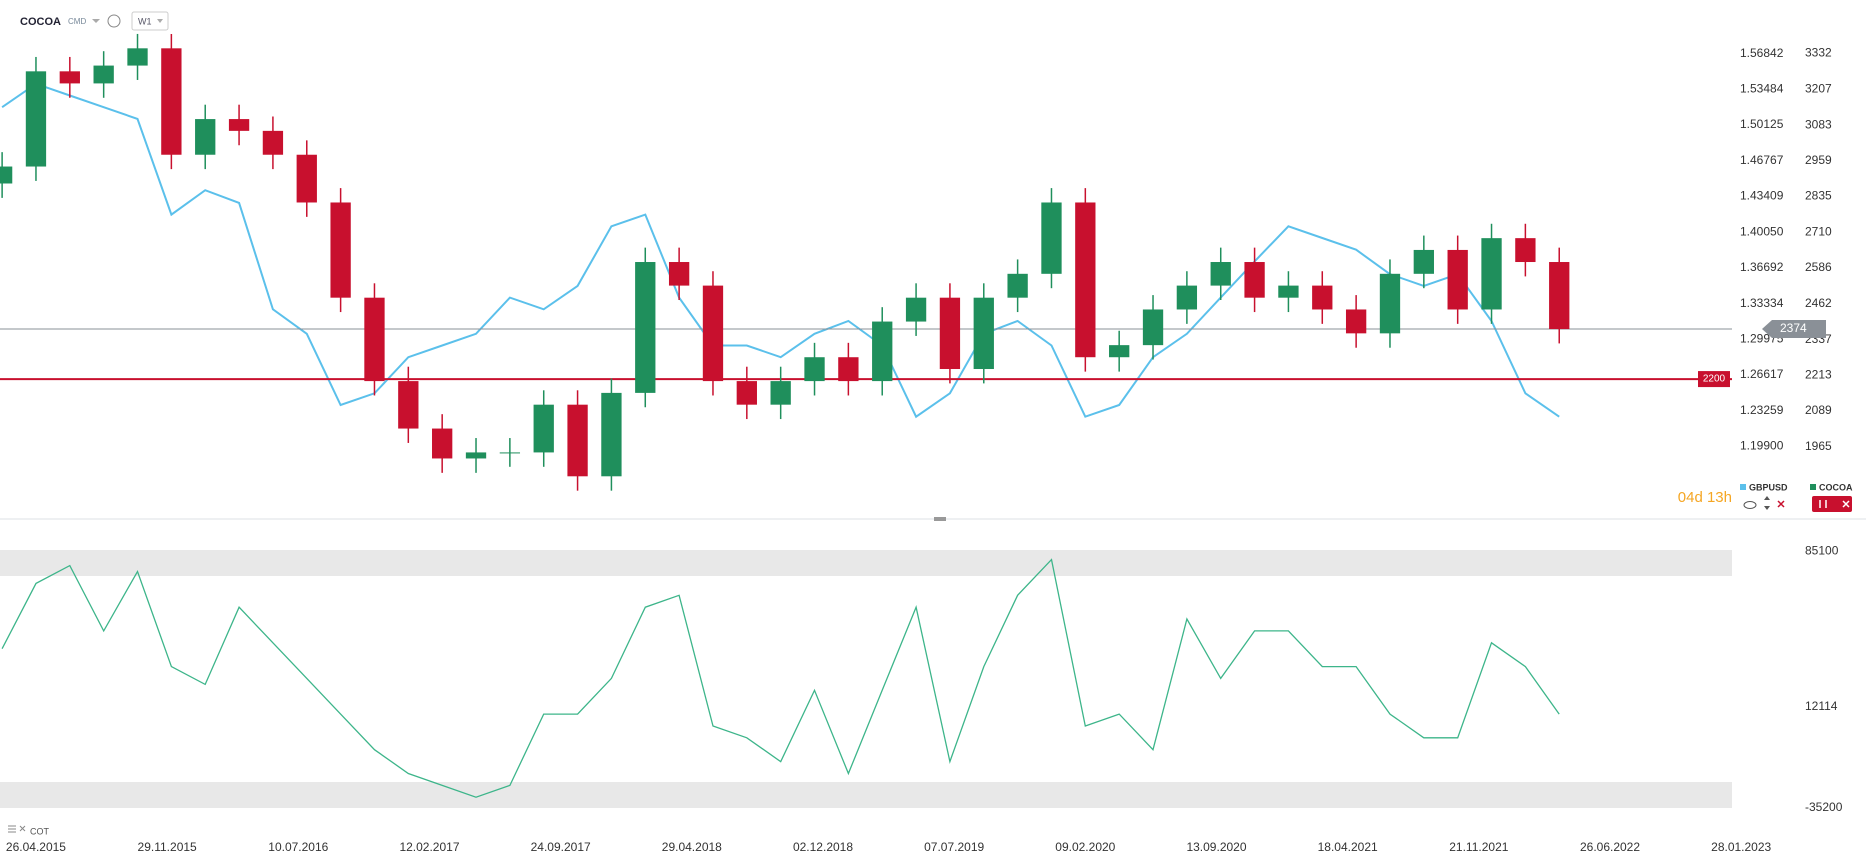 The width and height of the screenshot is (1866, 865). What do you see at coordinates (1714, 379) in the screenshot?
I see `price-tag-label: 2200` at bounding box center [1714, 379].